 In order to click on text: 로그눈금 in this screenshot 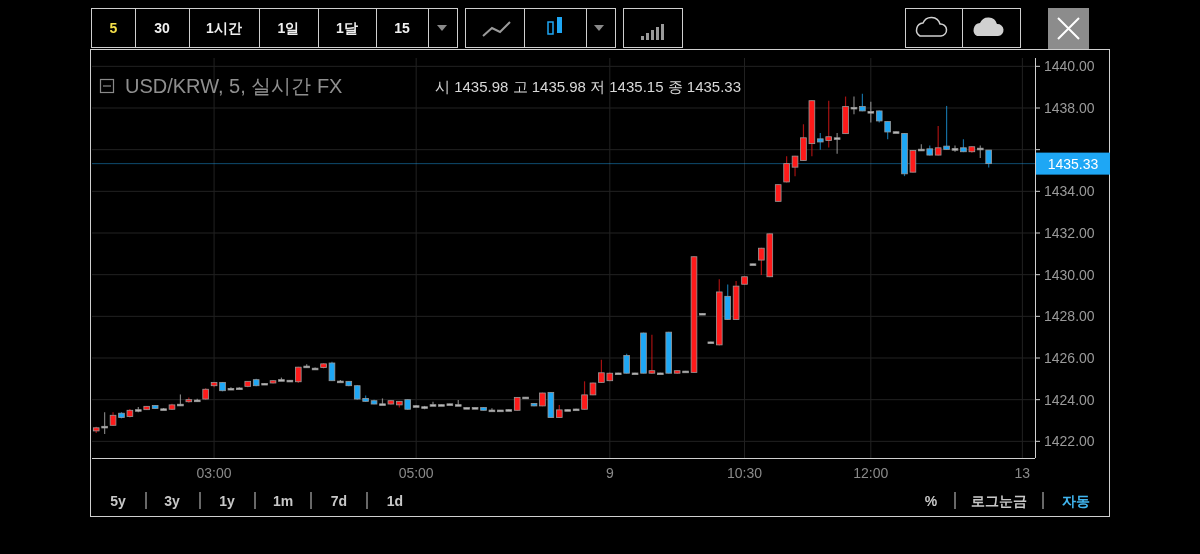, I will do `click(999, 501)`.